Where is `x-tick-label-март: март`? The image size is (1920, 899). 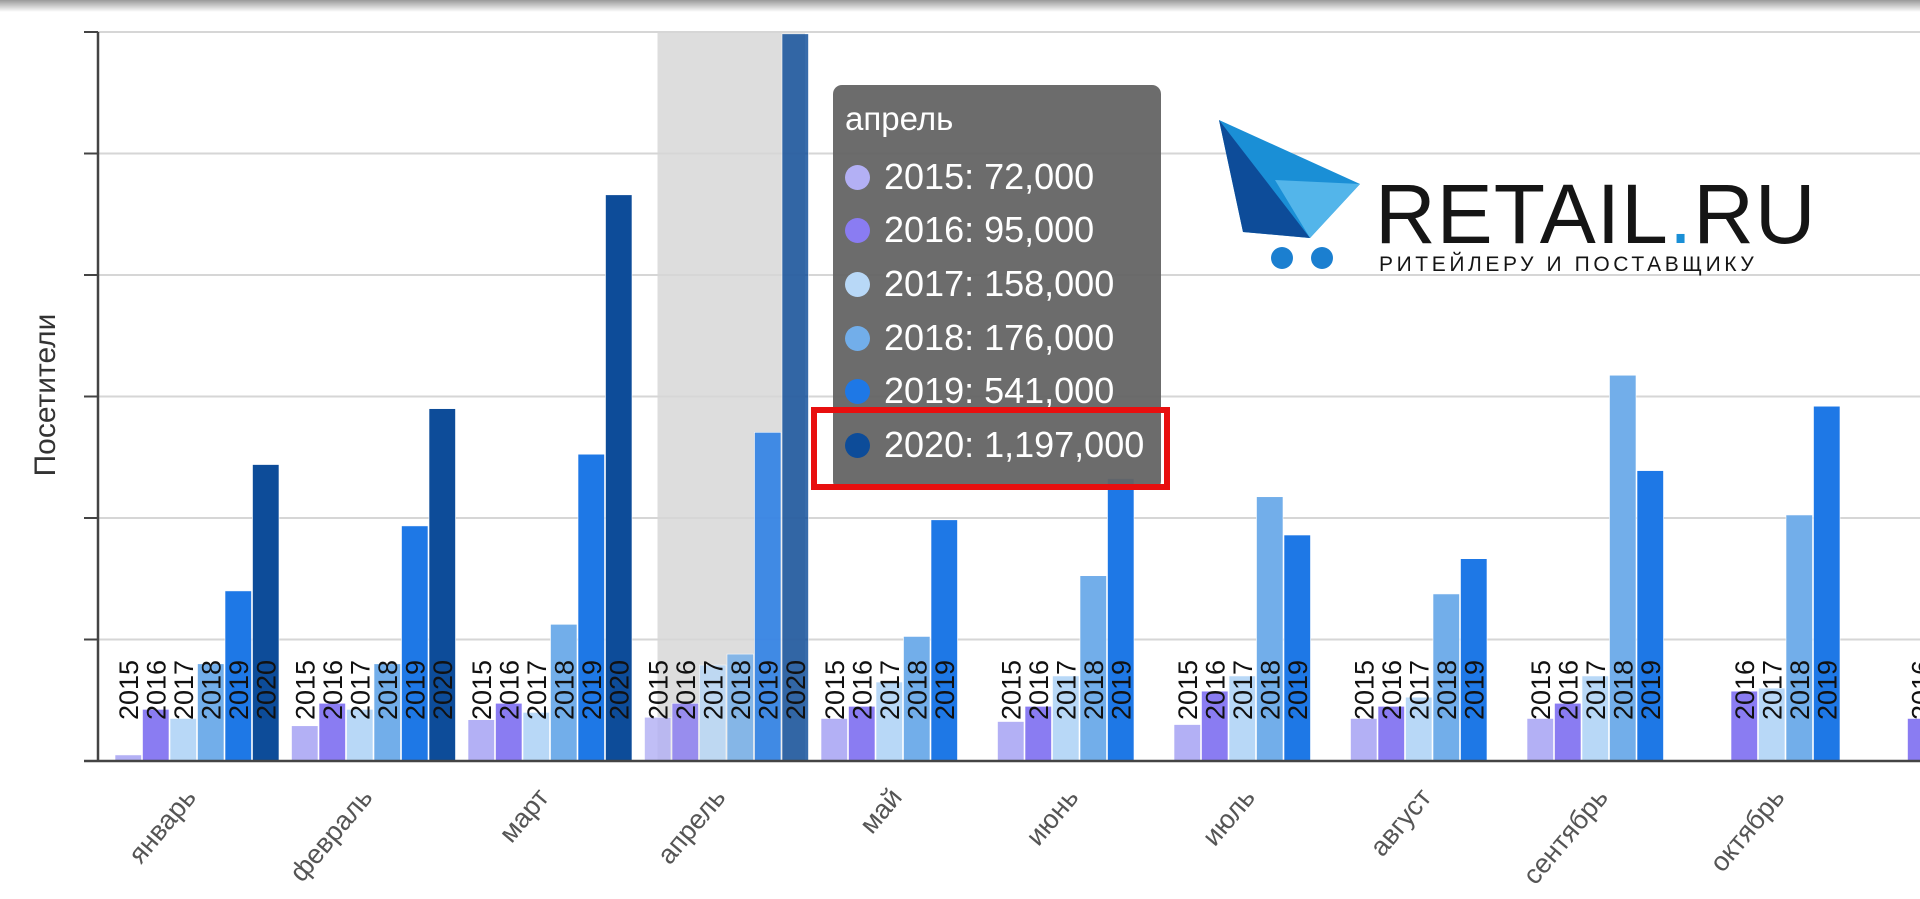 x-tick-label-март: март is located at coordinates (524, 816).